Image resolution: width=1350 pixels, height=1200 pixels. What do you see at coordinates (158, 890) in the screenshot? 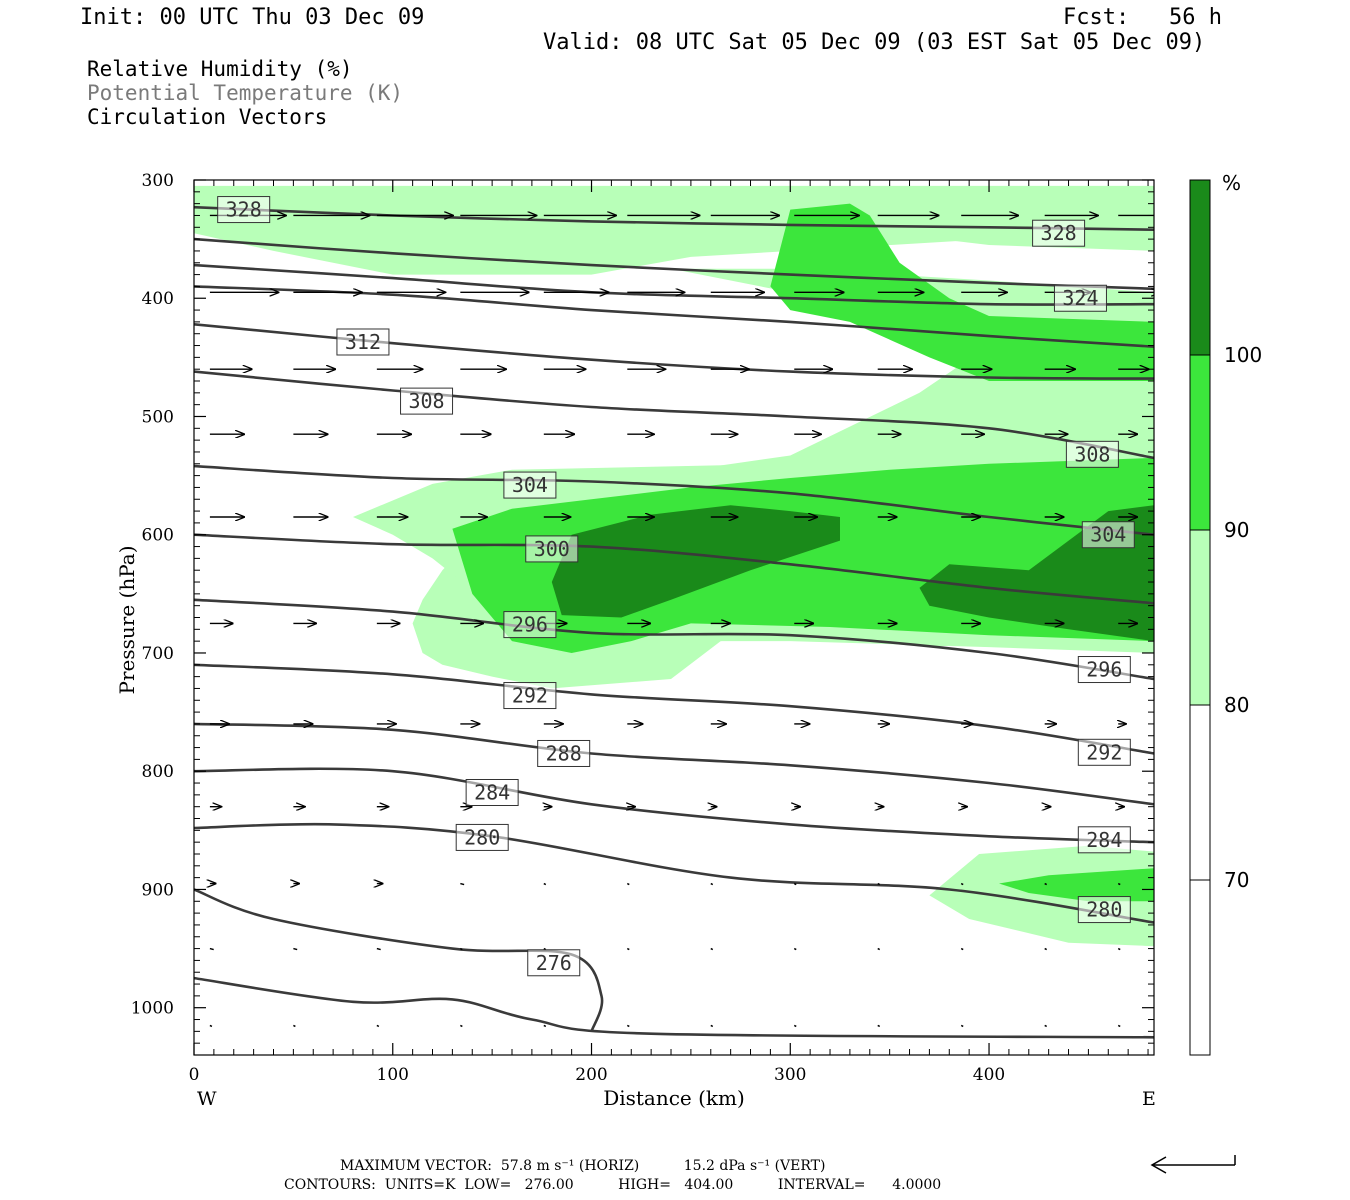
I see `y-tick-label-900: 900` at bounding box center [158, 890].